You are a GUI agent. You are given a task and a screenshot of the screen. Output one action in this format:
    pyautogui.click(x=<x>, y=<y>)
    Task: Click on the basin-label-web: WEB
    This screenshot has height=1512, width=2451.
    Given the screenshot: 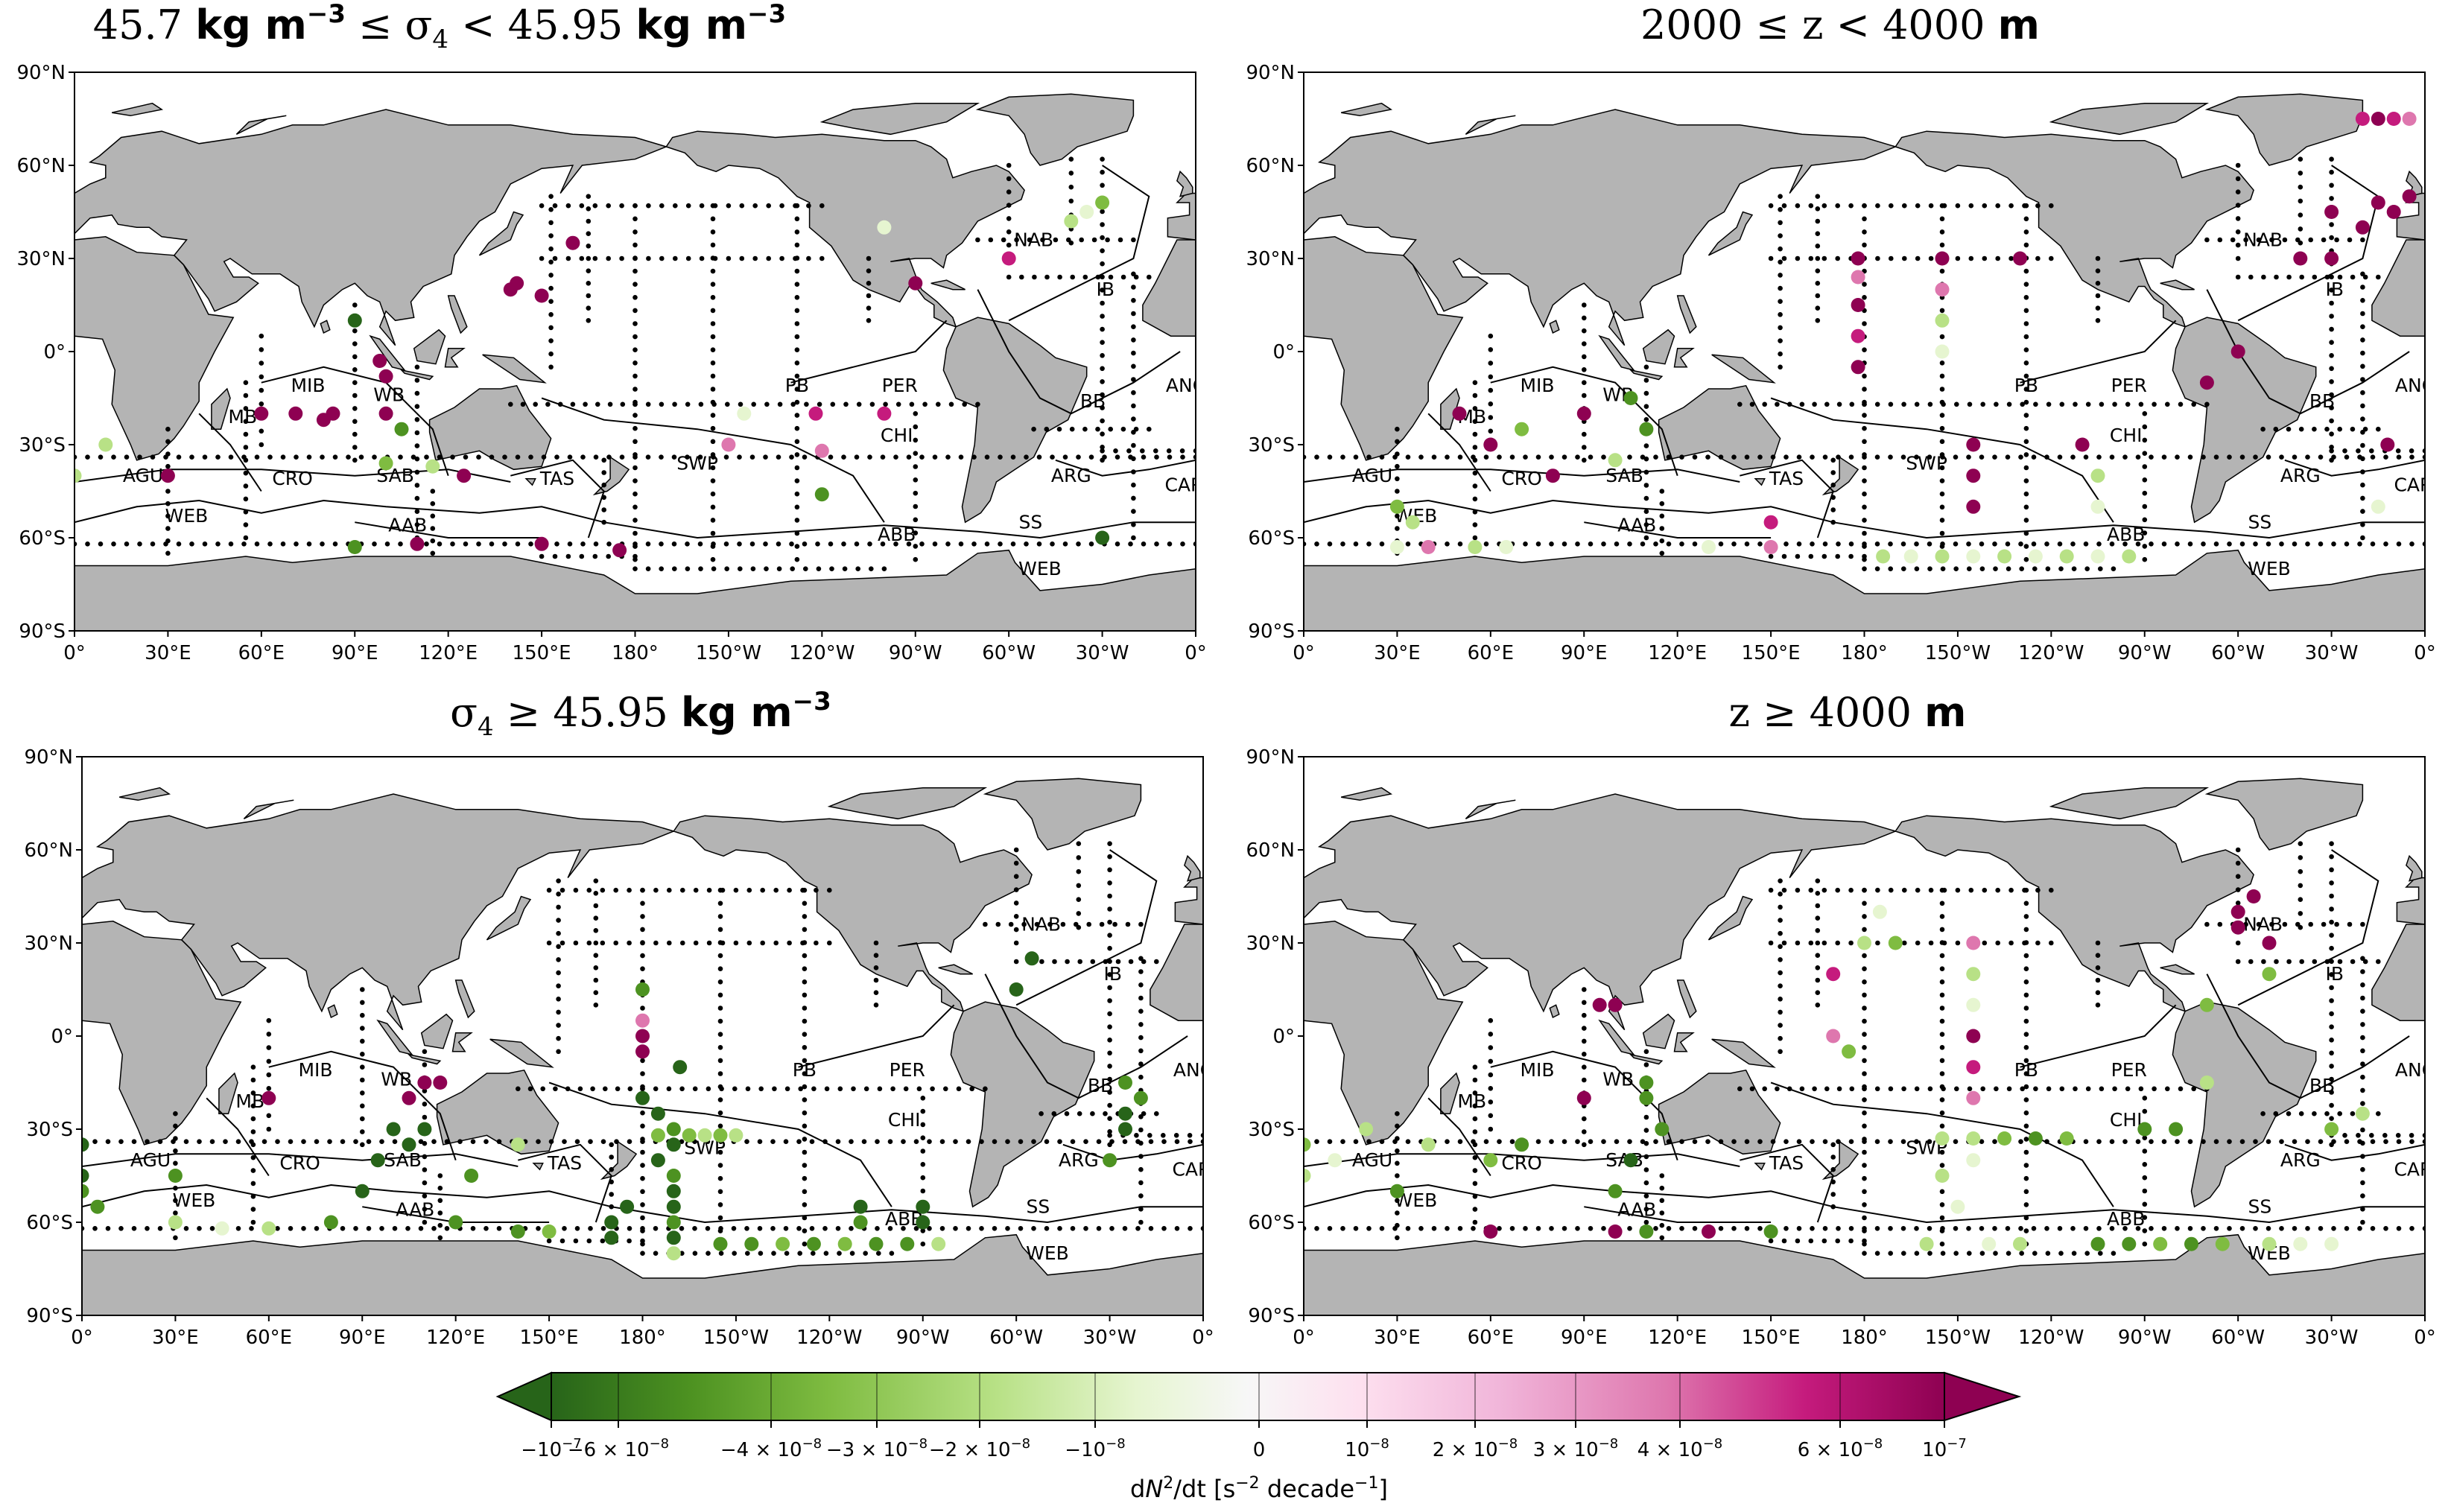 What is the action you would take?
    pyautogui.click(x=187, y=516)
    